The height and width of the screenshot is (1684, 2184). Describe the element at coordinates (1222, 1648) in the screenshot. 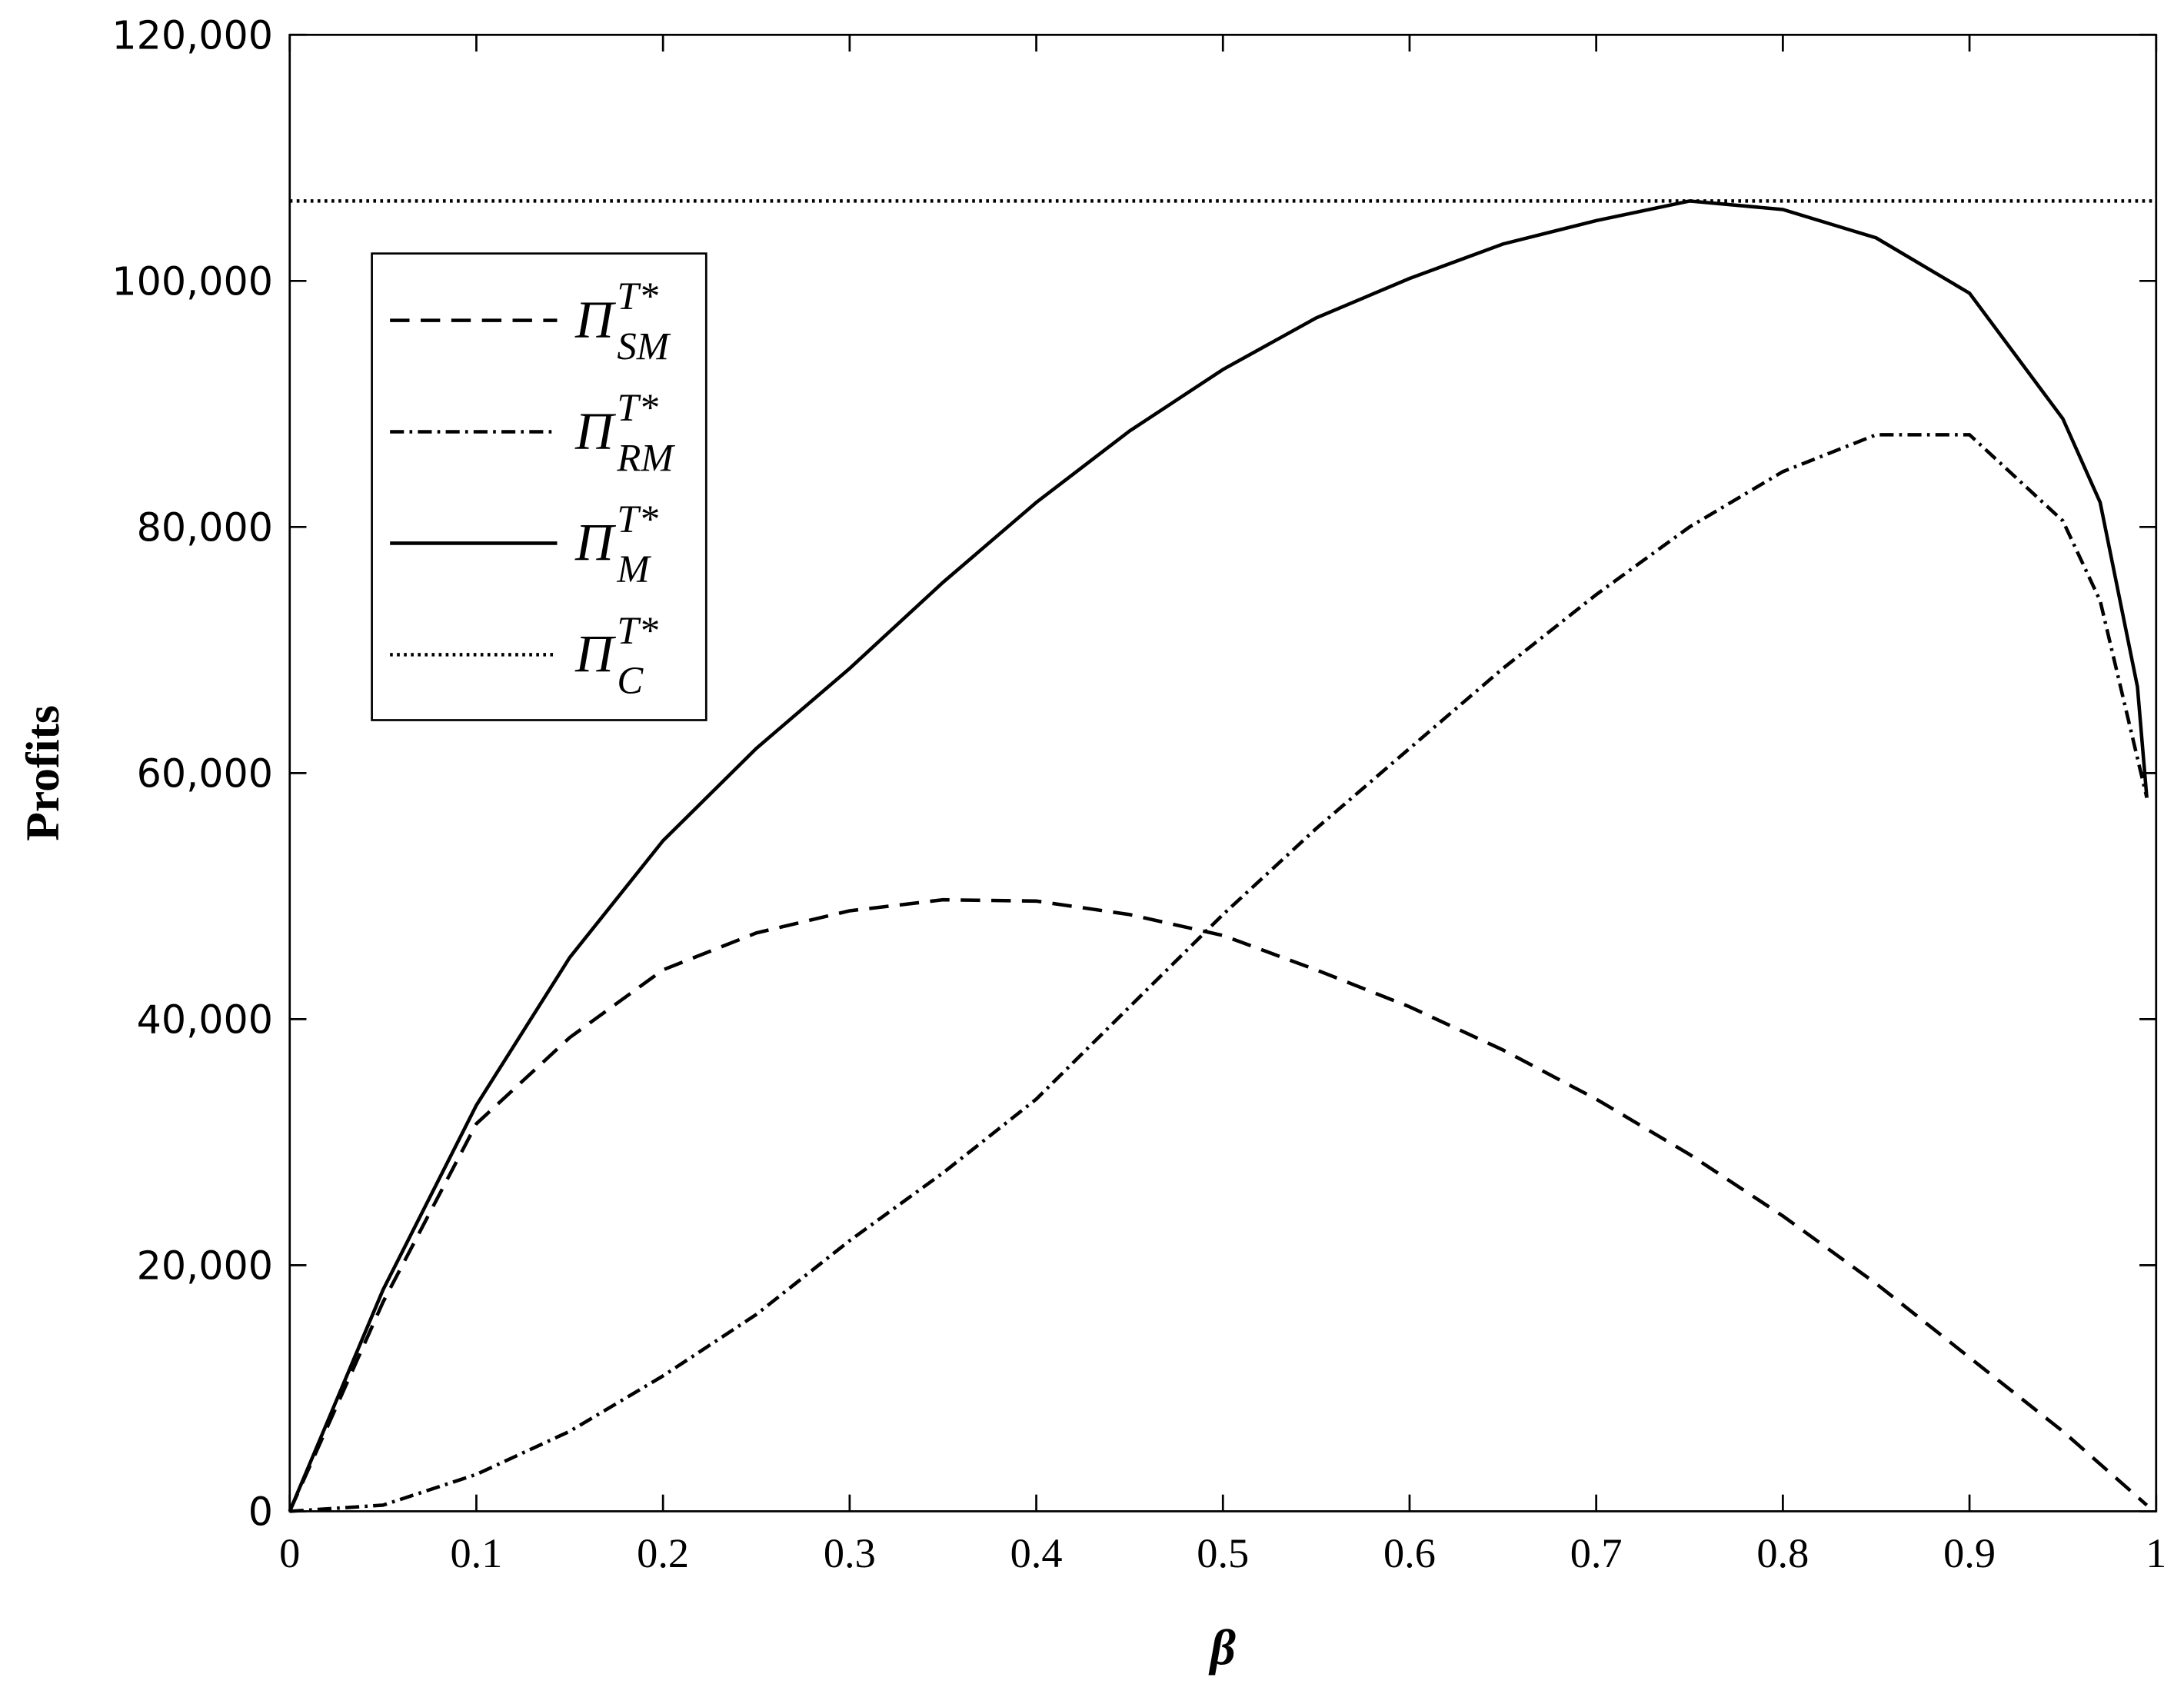

I see `x-axis-label: β` at that location.